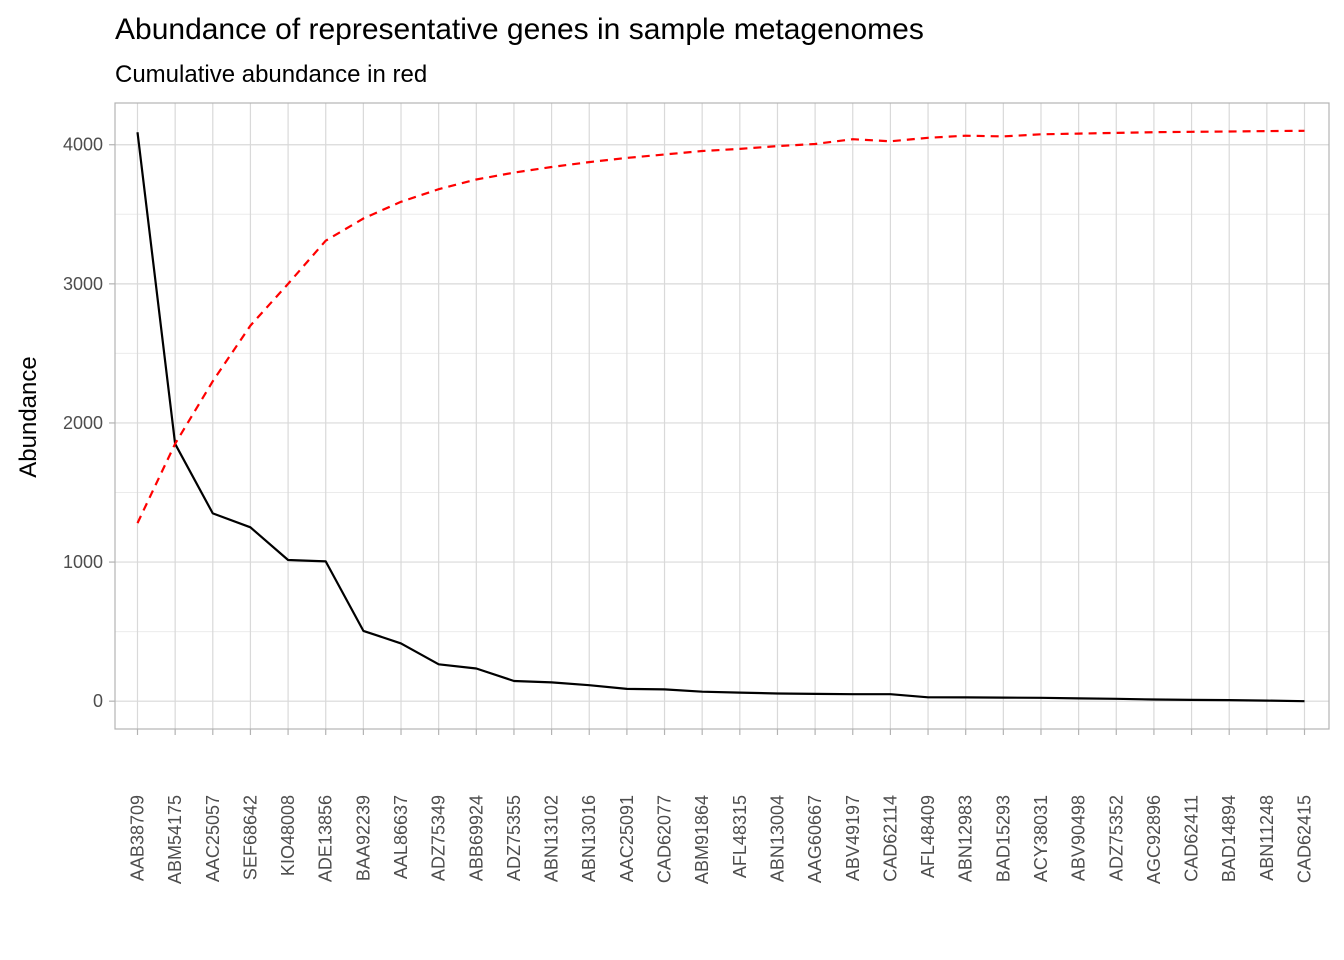 The height and width of the screenshot is (960, 1344). What do you see at coordinates (83, 423) in the screenshot?
I see `y-tick-label: 2000` at bounding box center [83, 423].